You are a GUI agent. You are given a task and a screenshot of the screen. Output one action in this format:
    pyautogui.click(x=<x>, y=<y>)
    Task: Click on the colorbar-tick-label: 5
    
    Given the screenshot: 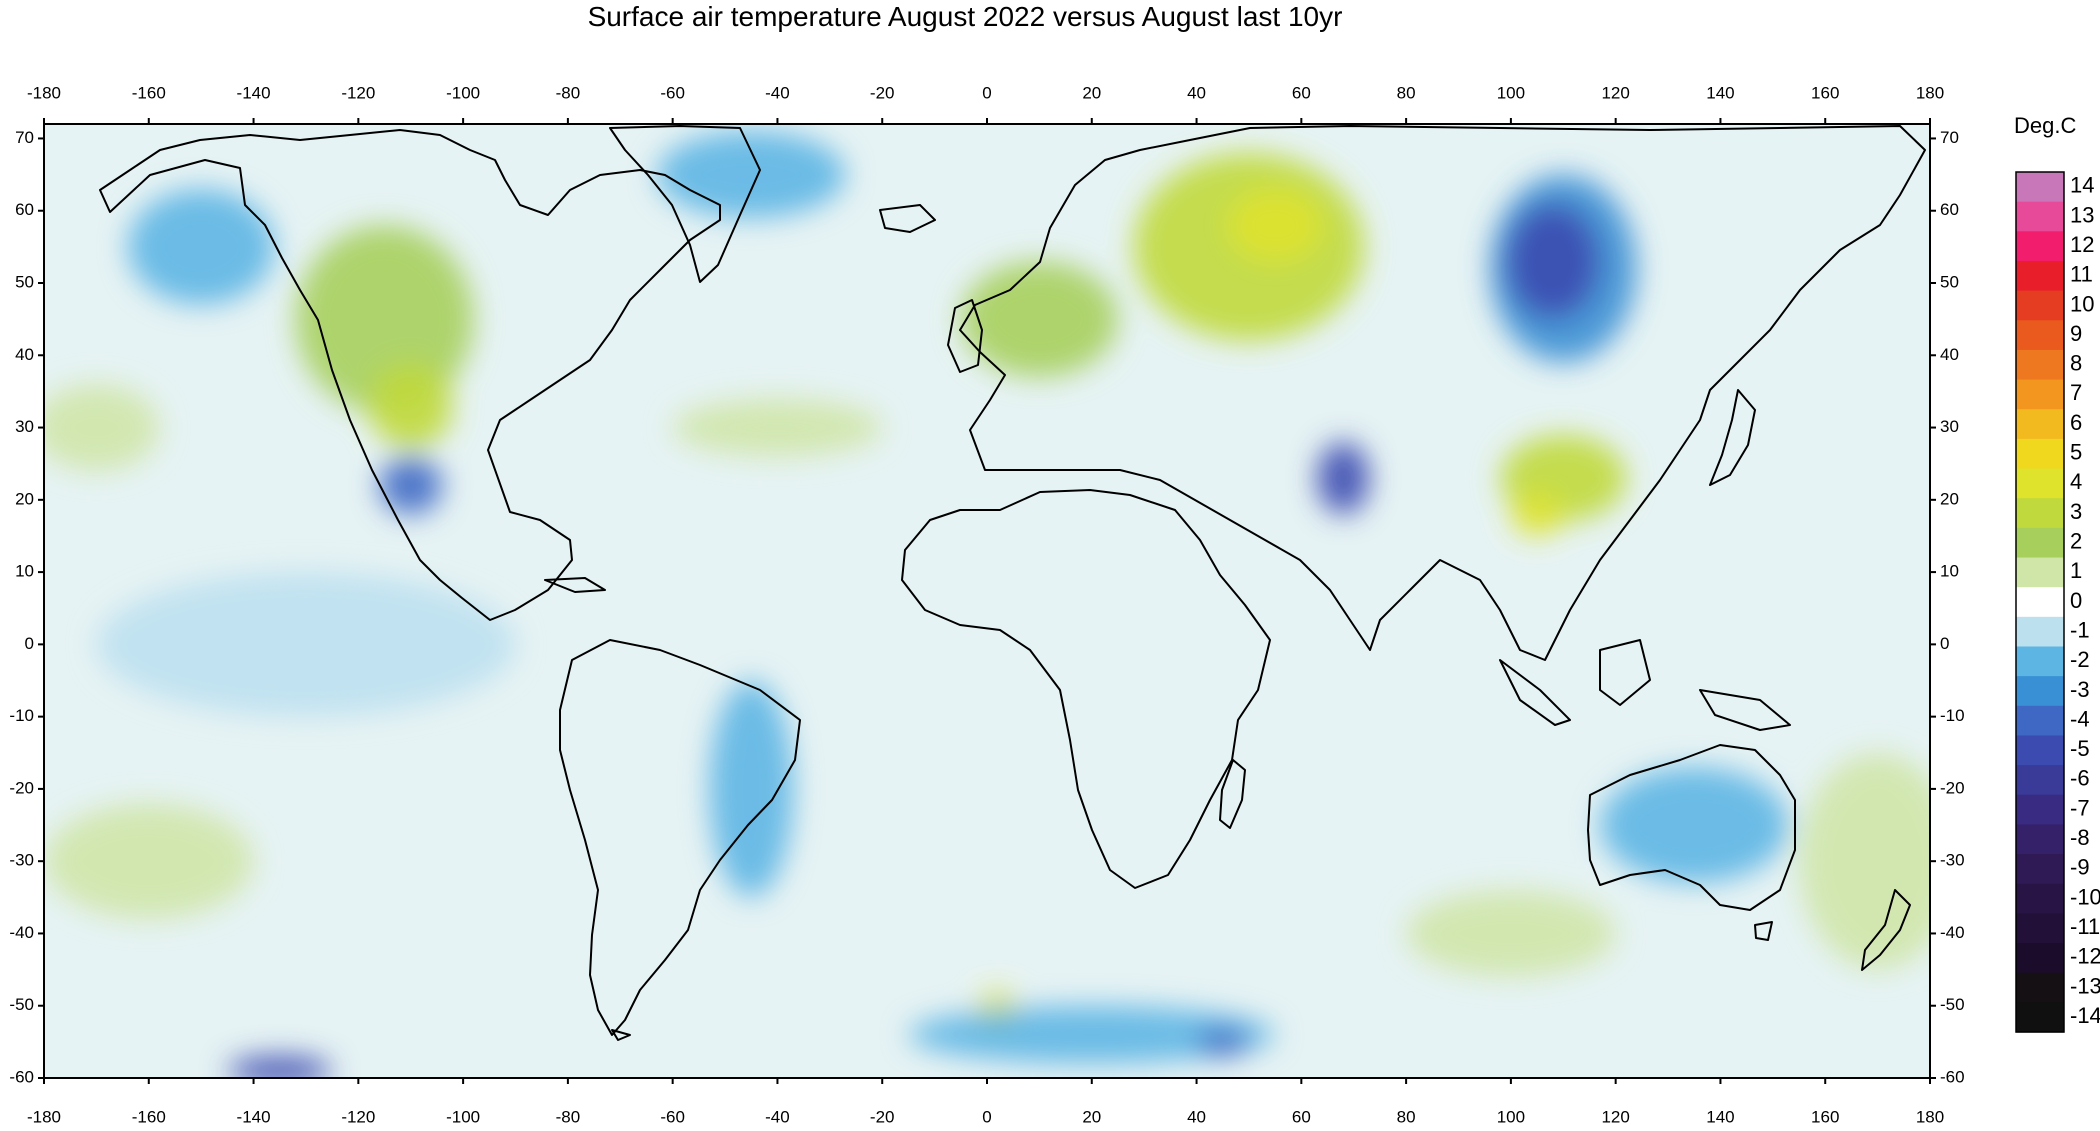 What is the action you would take?
    pyautogui.click(x=2076, y=452)
    